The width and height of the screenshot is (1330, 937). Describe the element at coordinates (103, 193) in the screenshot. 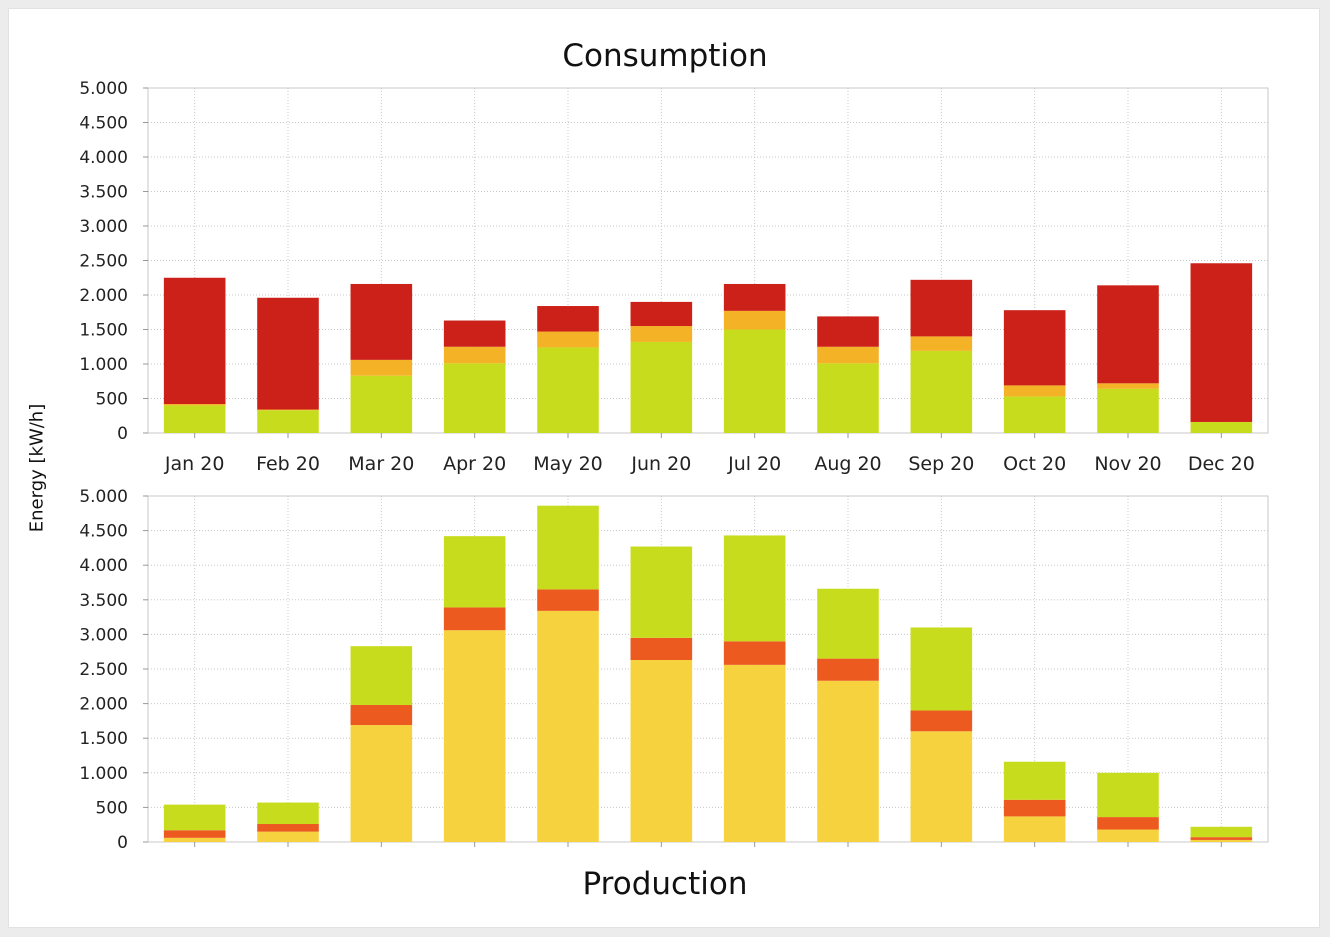

I see `consumption-y-tick-label: 3.500` at that location.